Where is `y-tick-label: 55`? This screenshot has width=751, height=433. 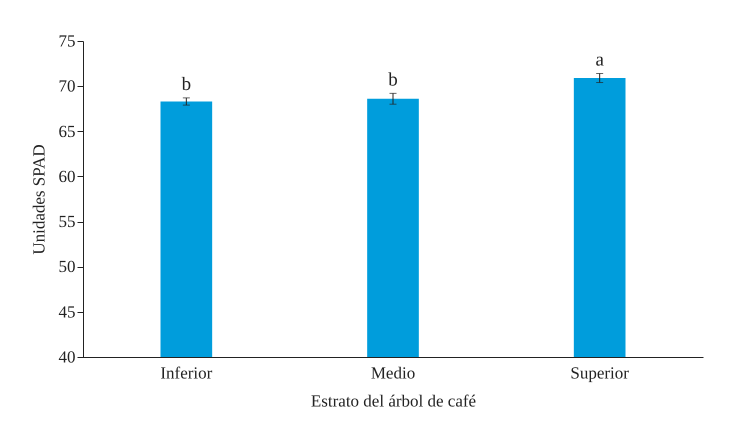 y-tick-label: 55 is located at coordinates (67, 222).